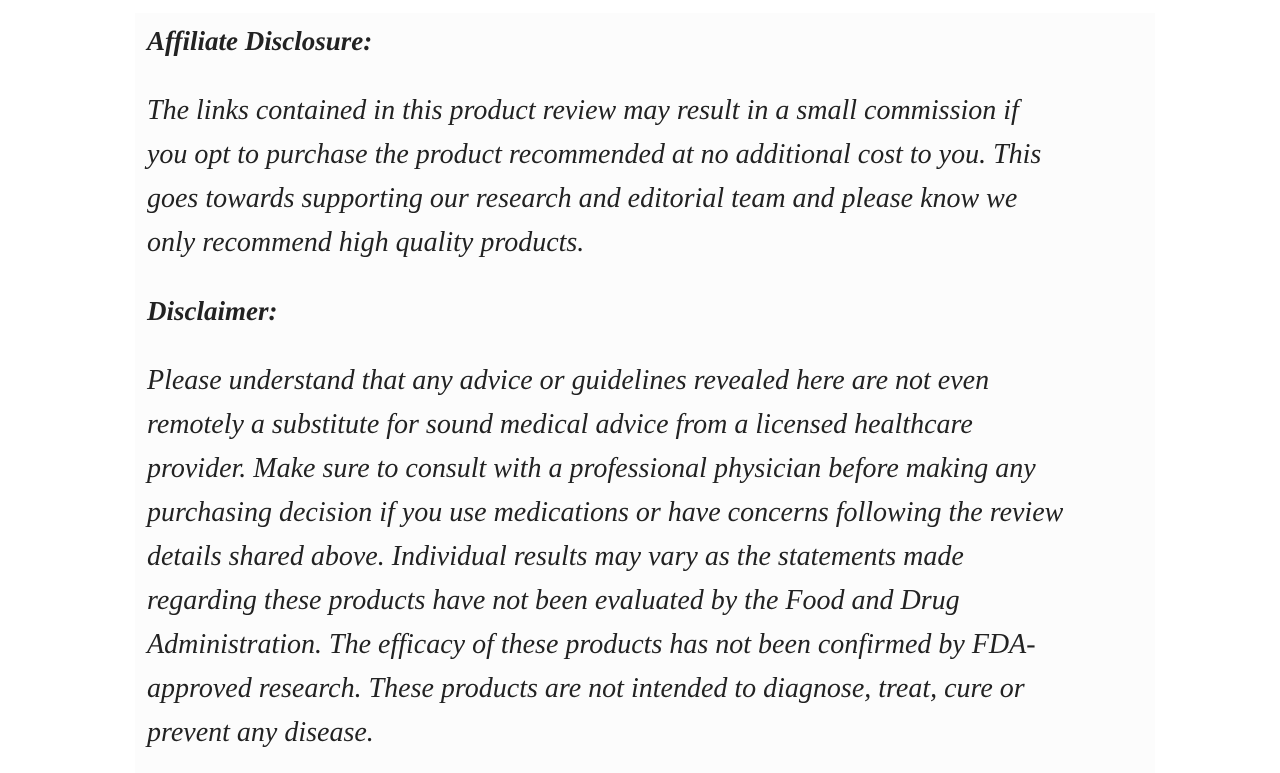 This screenshot has height=773, width=1280. Describe the element at coordinates (260, 732) in the screenshot. I see `text-line: prevent any disease.` at that location.